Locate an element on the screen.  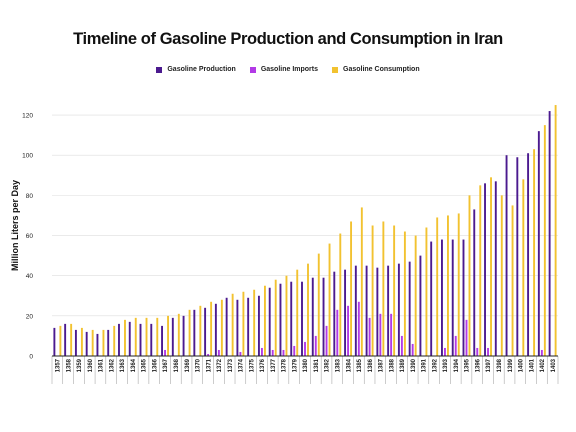
x-tick-label: 1358 is located at coordinates (69, 365).